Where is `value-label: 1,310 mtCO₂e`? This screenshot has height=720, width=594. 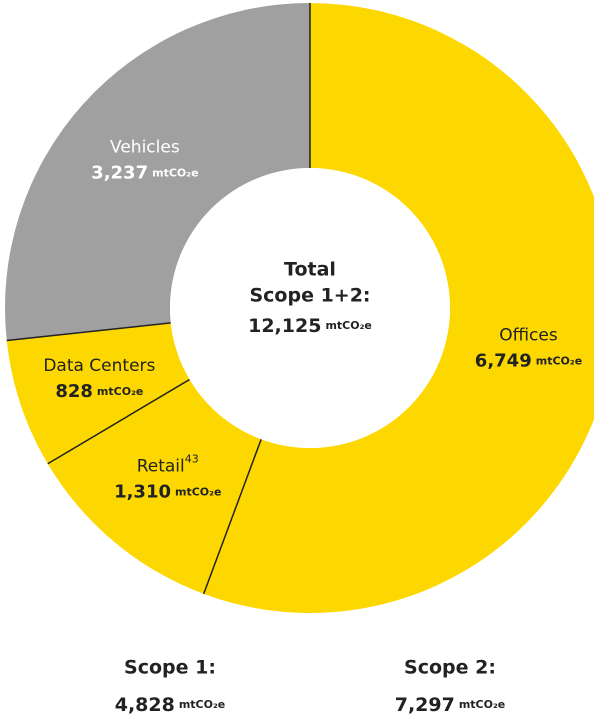
value-label: 1,310 mtCO₂e is located at coordinates (167, 491).